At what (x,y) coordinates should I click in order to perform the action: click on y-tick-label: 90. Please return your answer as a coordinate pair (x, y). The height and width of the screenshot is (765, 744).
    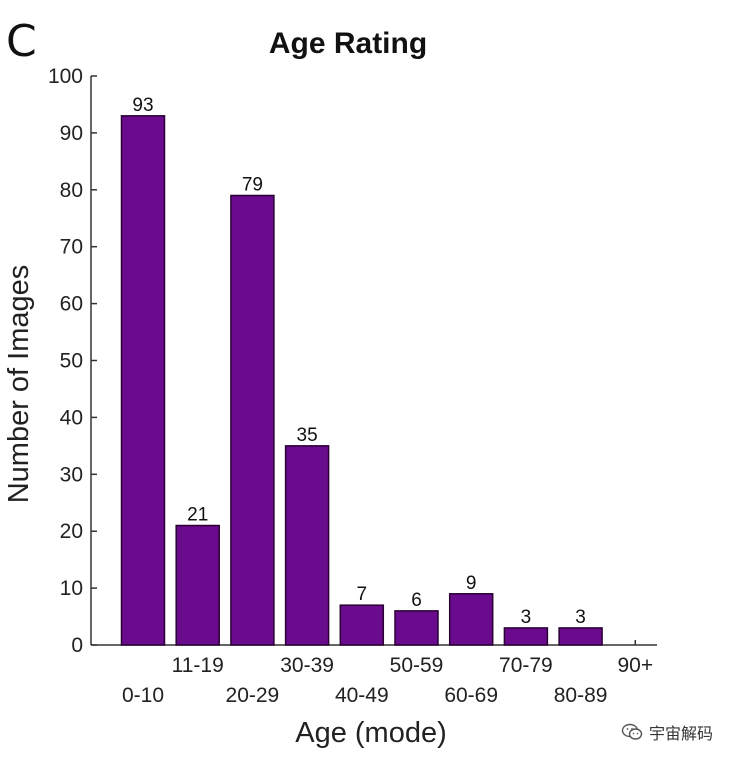
    Looking at the image, I should click on (71, 133).